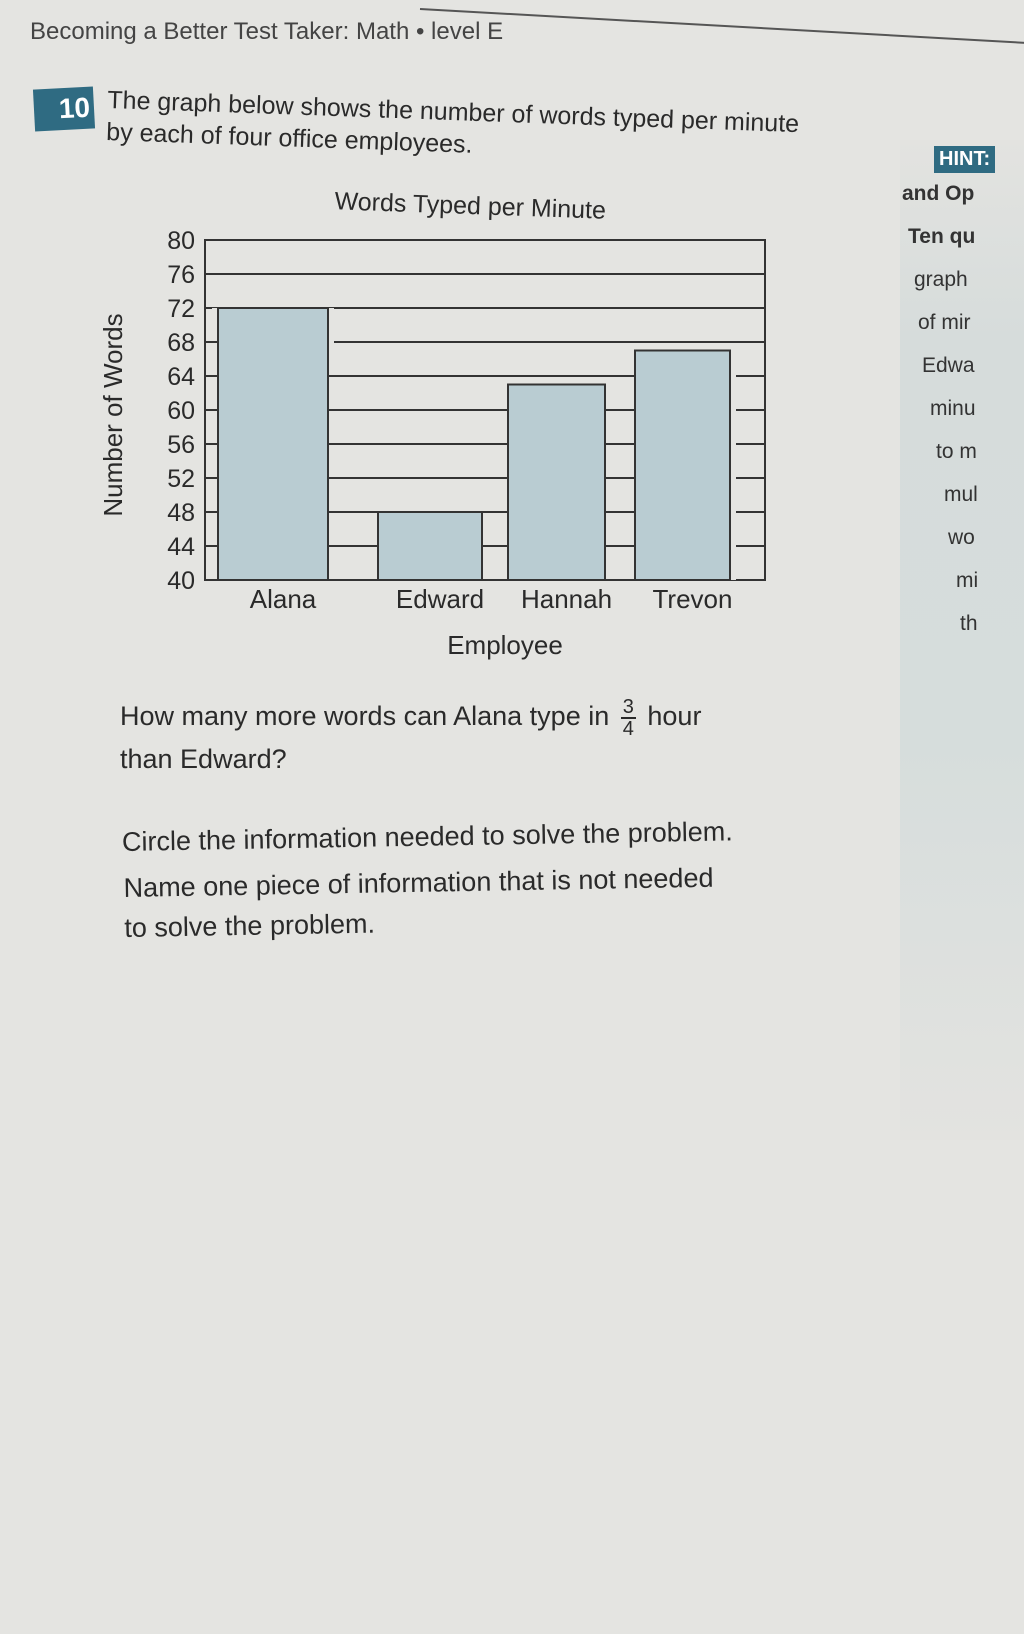 This screenshot has height=1634, width=1024. Describe the element at coordinates (962, 640) in the screenshot. I see `hint-sidebar` at that location.